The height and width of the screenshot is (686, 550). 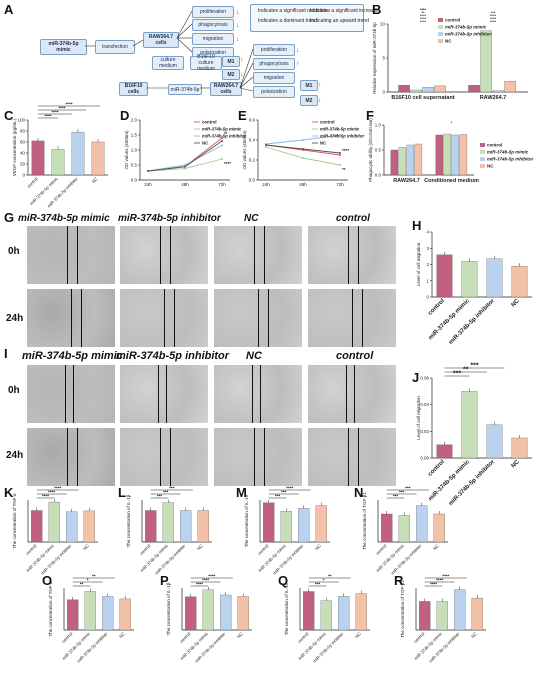 I want to click on diagram-b16-cells: B16F10 cells, so click(x=133, y=89).